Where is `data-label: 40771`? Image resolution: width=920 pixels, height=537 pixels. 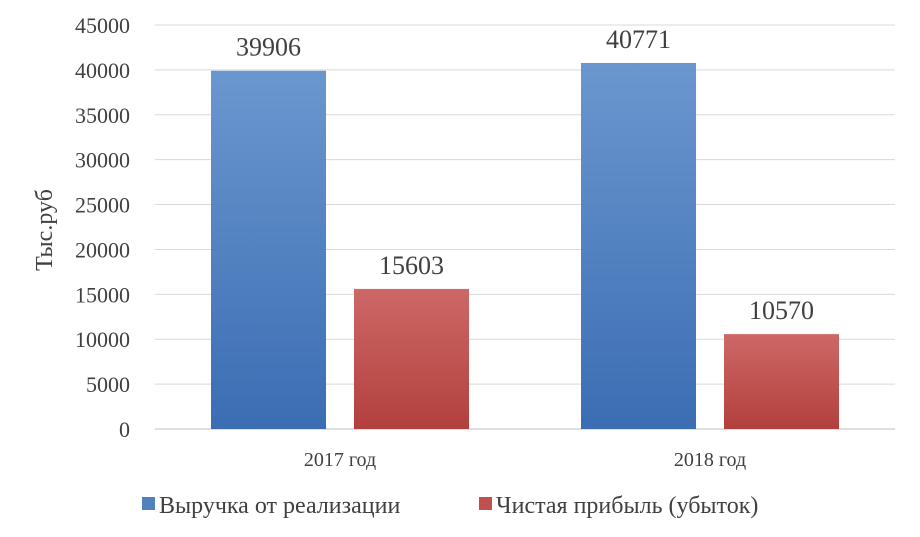
data-label: 40771 is located at coordinates (638, 39).